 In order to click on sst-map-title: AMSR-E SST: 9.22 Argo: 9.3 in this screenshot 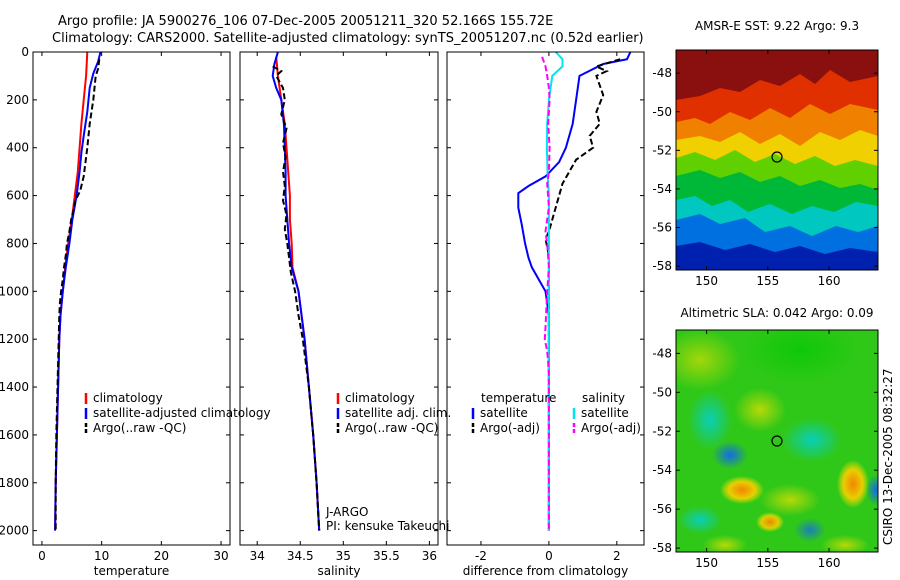, I will do `click(777, 26)`.